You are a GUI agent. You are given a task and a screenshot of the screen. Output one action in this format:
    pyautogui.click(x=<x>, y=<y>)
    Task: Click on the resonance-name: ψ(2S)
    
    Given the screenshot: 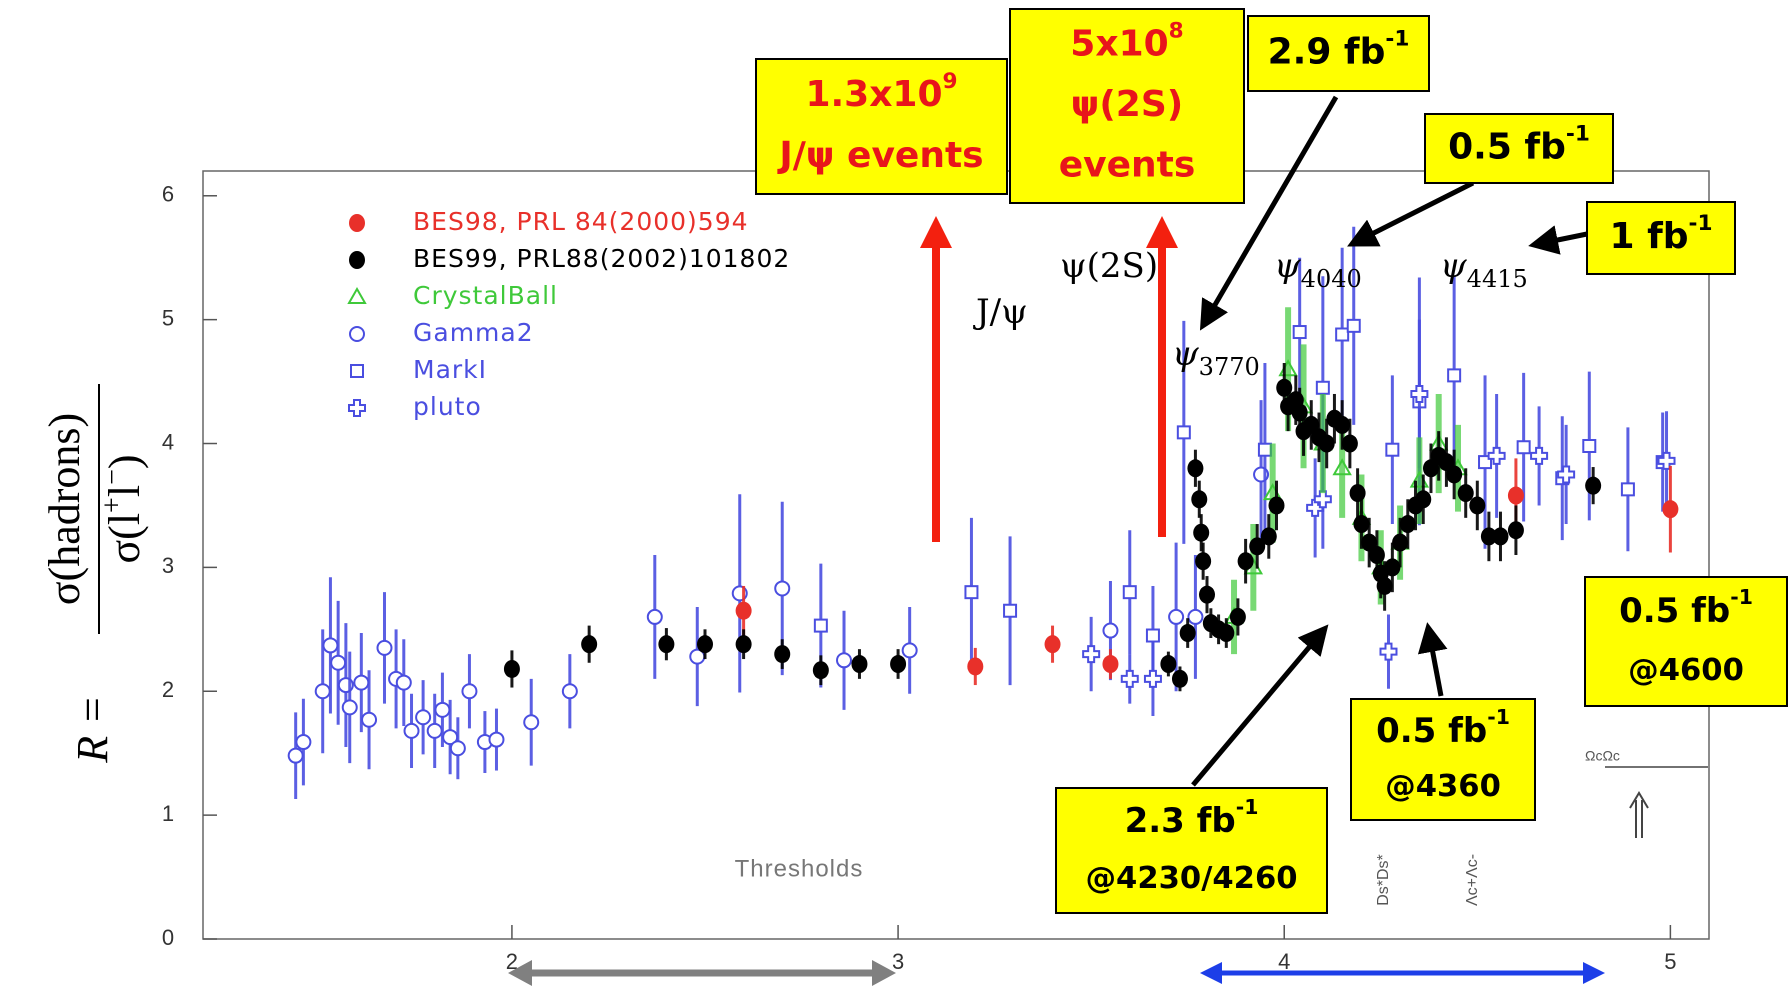 What is the action you would take?
    pyautogui.click(x=1109, y=266)
    